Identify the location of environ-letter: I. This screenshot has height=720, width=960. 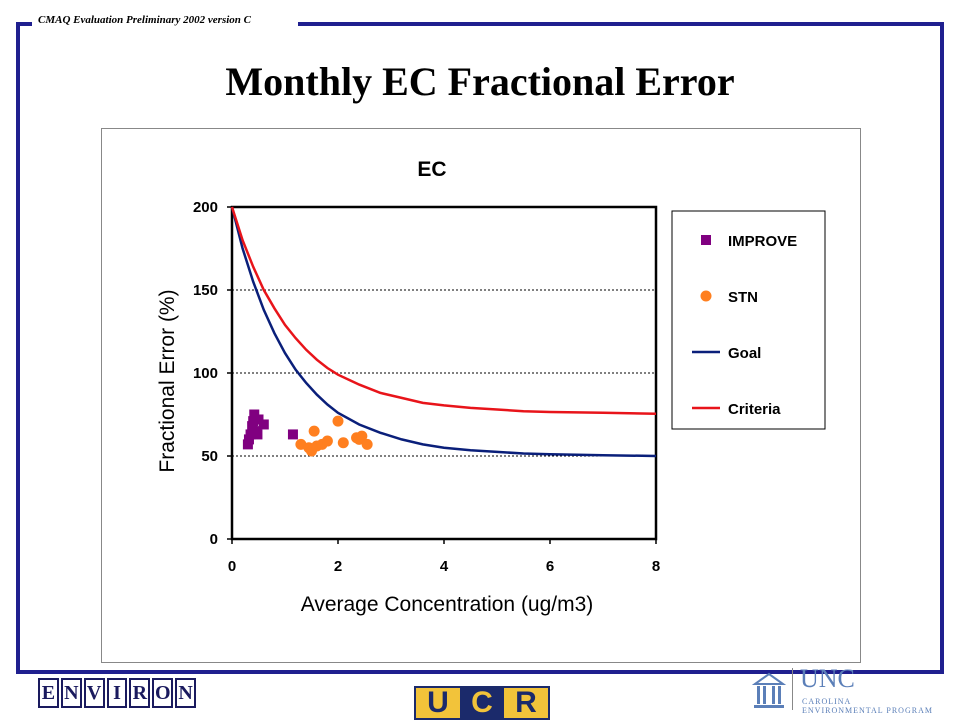
(117, 693).